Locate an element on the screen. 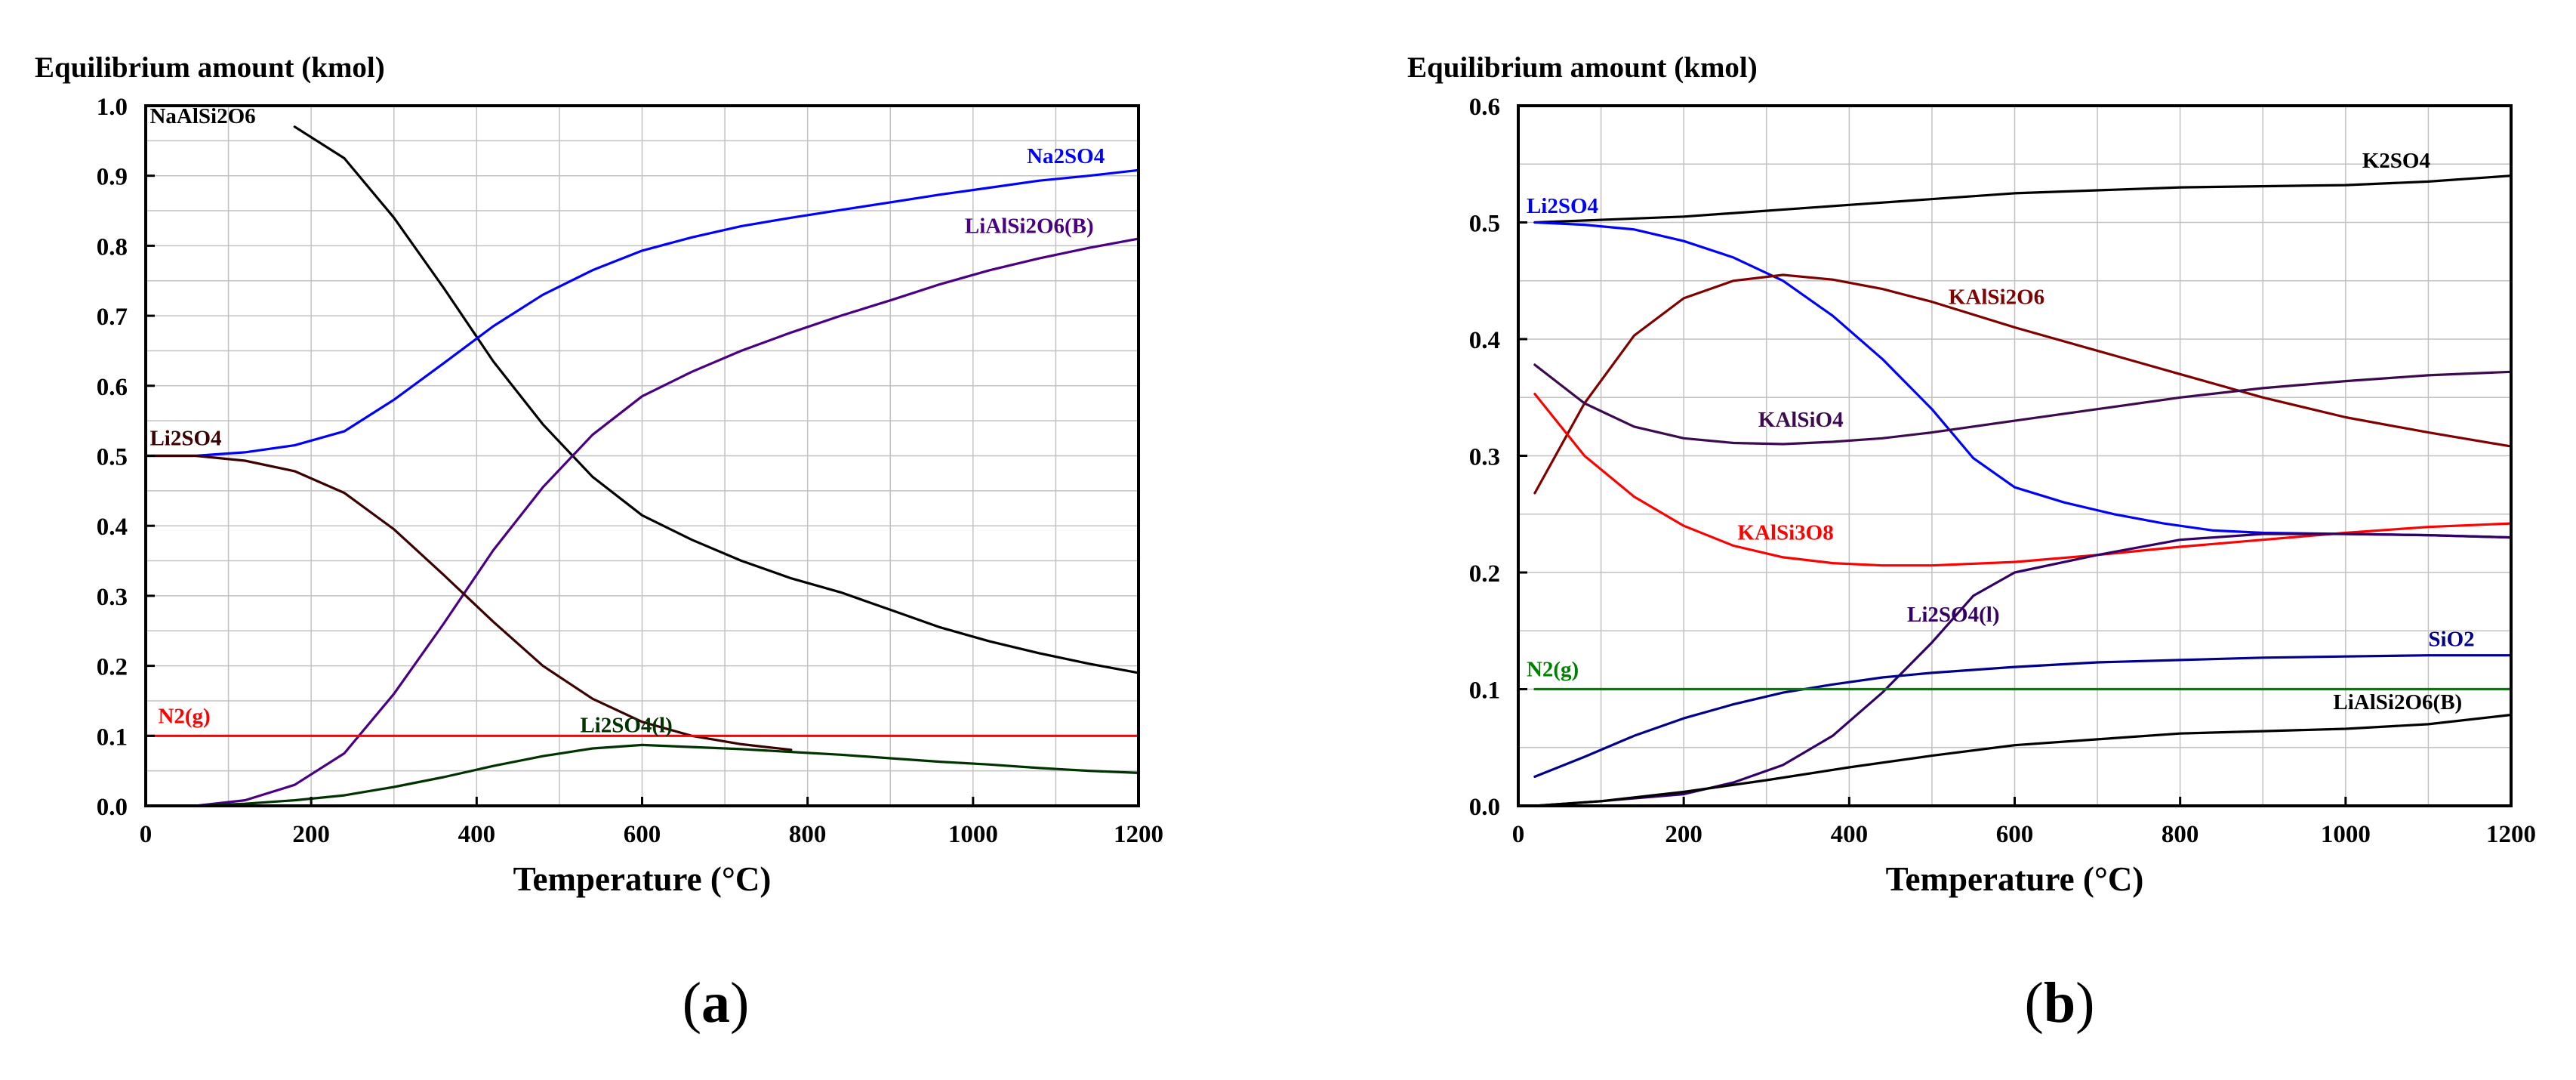 The image size is (2576, 1080). series-label: SiO2 is located at coordinates (2451, 639).